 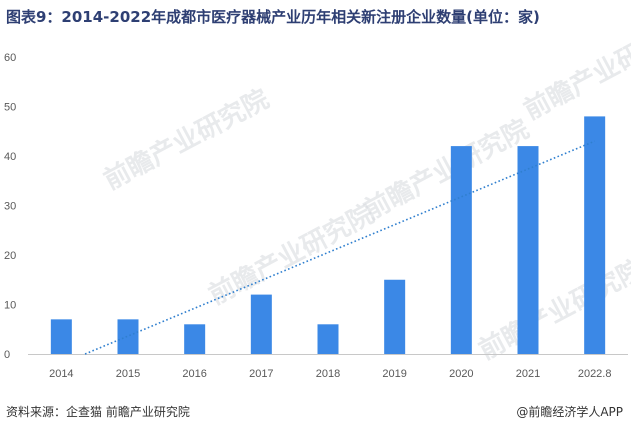 I want to click on y-axis-tick-labels: 0 10 20 30 40 50 60, so click(x=10, y=206).